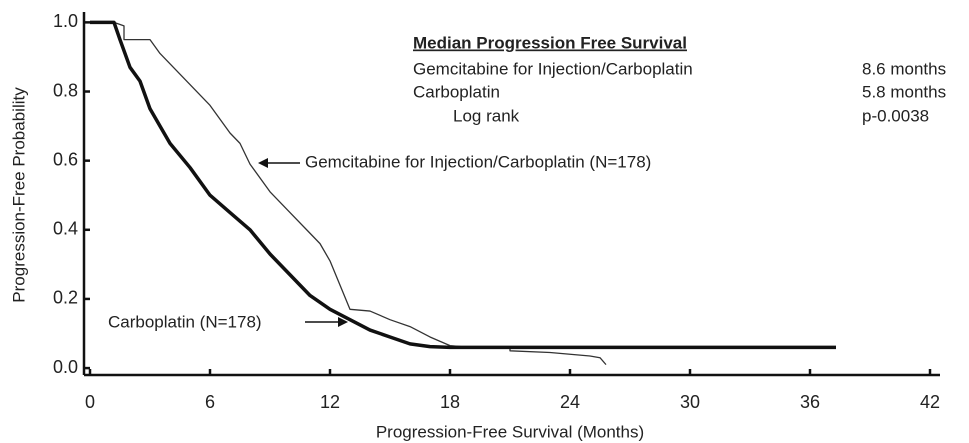 The height and width of the screenshot is (443, 969). I want to click on median-label: Carboplatin, so click(456, 91).